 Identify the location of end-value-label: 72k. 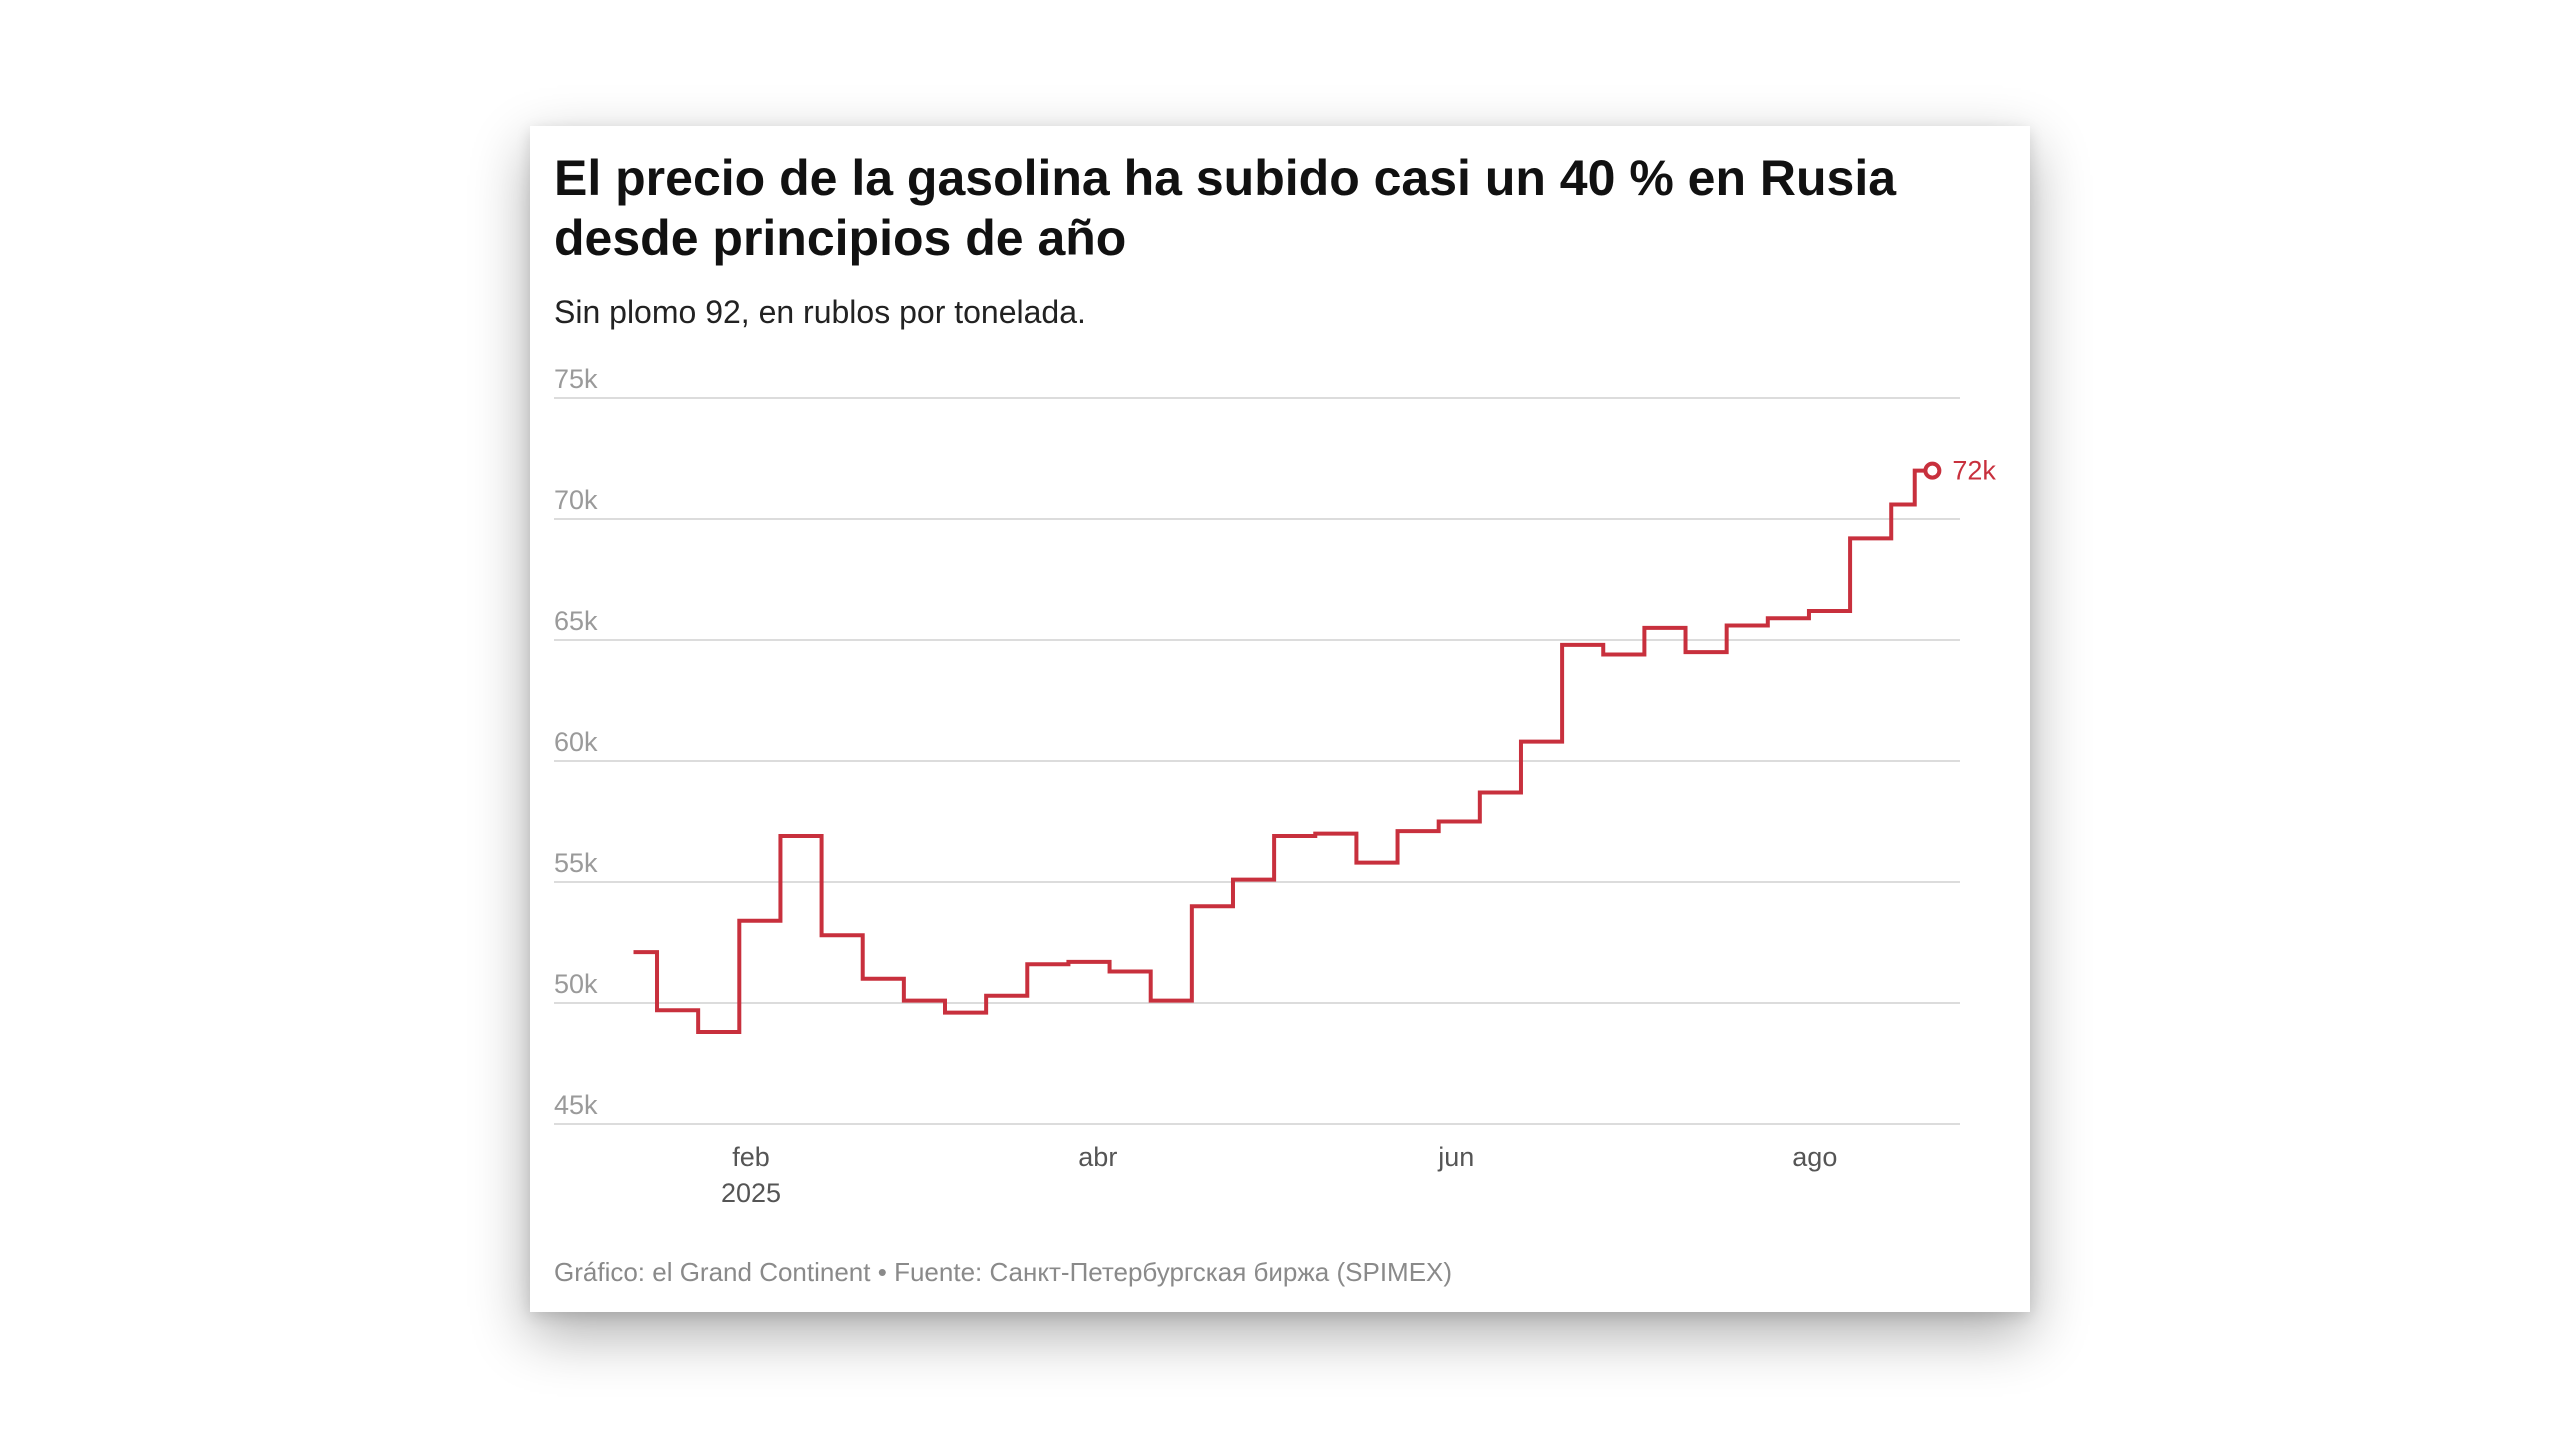
(1974, 471).